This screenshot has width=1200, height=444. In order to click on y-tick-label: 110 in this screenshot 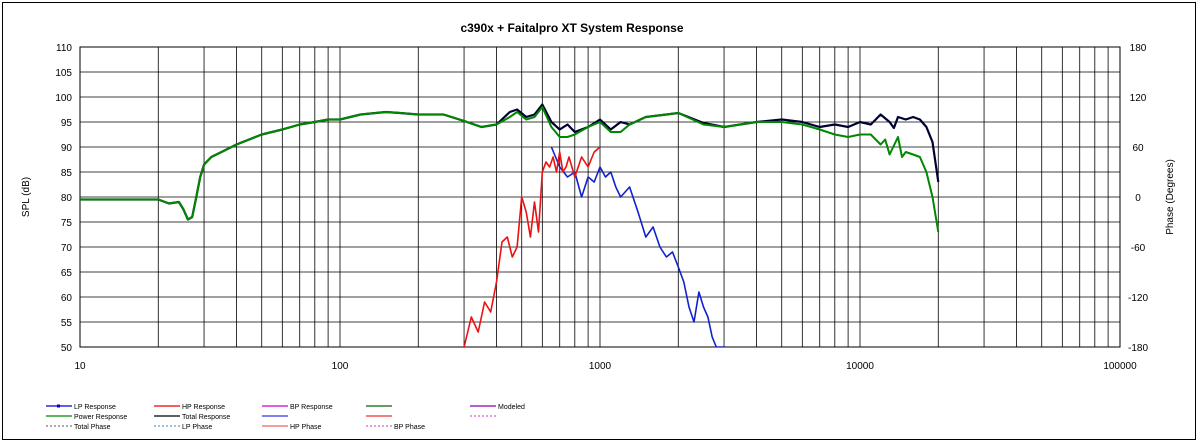, I will do `click(64, 48)`.